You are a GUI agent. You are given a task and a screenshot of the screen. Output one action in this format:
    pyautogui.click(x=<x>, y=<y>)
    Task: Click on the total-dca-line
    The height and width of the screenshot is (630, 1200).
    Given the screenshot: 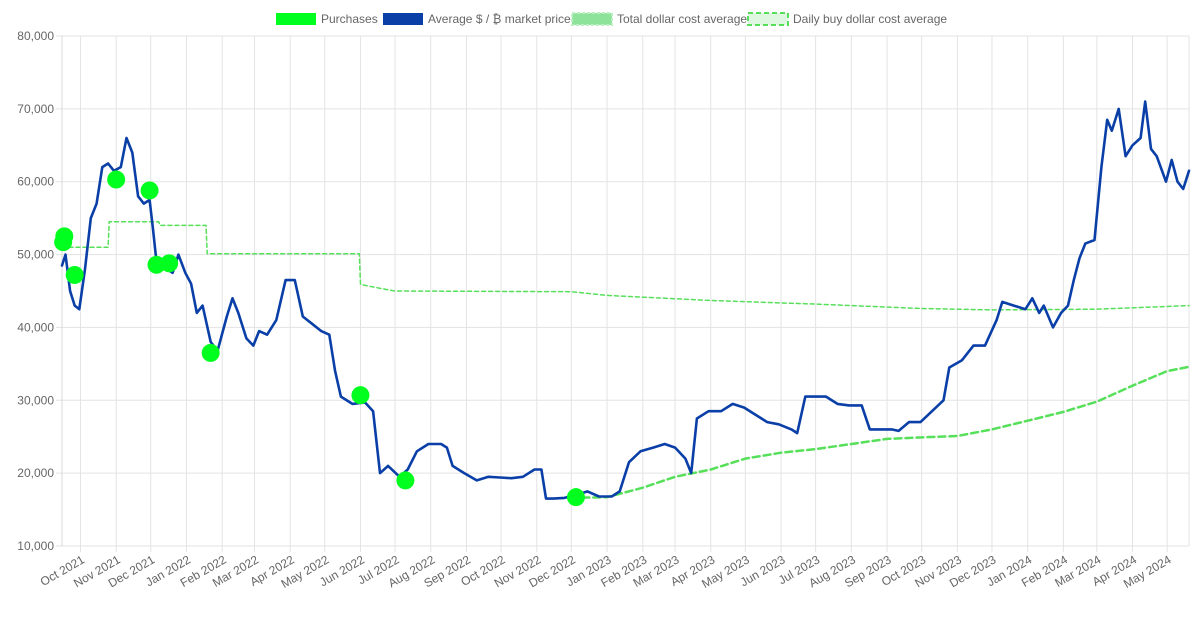 What is the action you would take?
    pyautogui.click(x=880, y=432)
    